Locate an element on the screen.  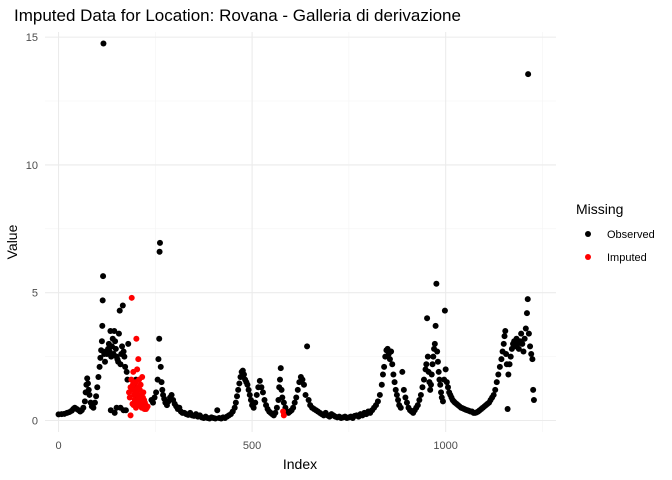
legend: Missing Observed Imputed is located at coordinates (615, 232).